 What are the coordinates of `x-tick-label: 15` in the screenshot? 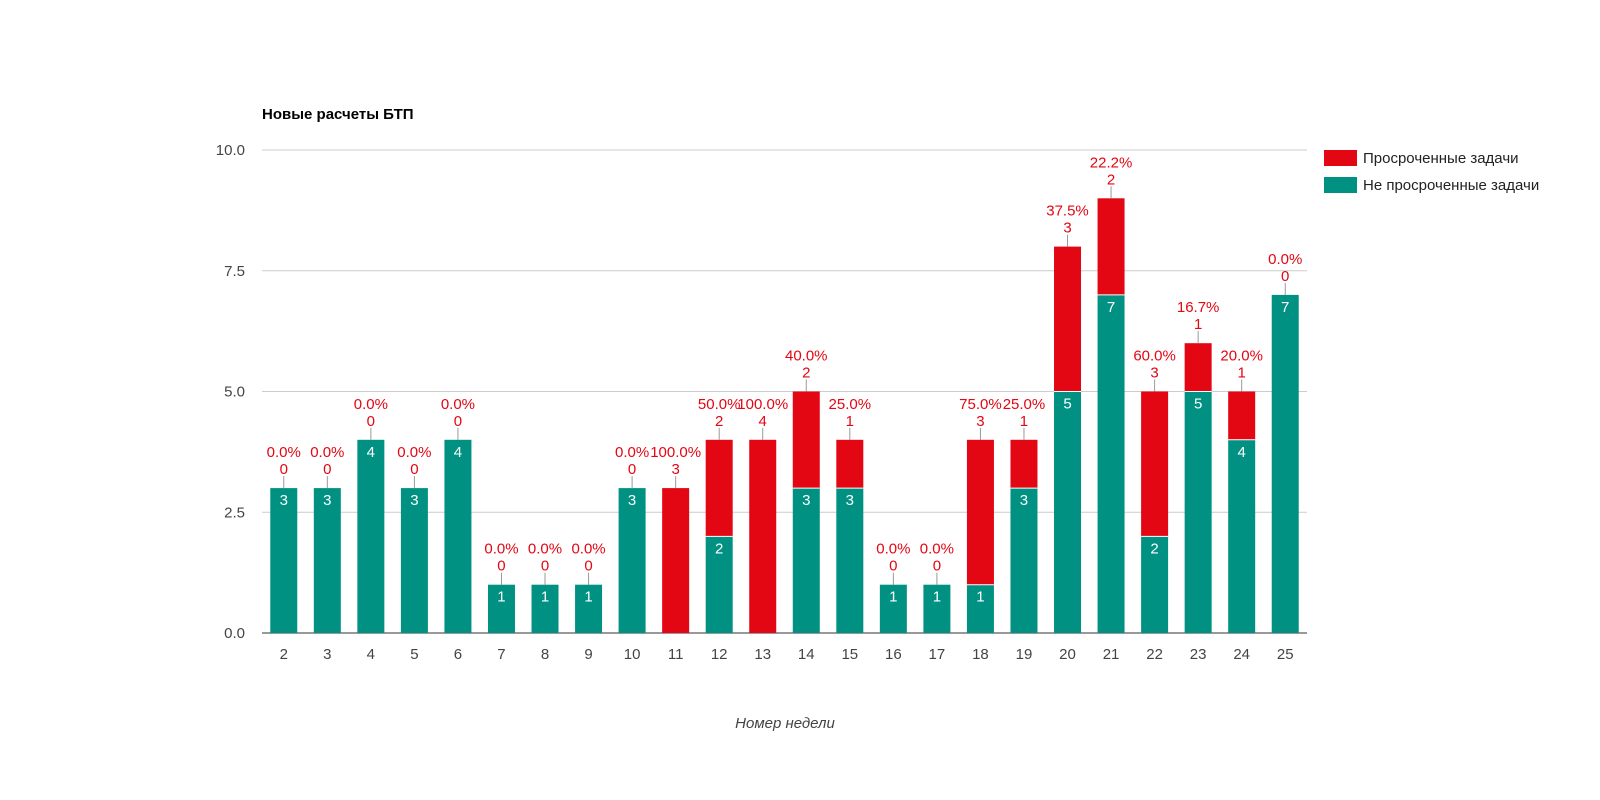 It's located at (849, 654).